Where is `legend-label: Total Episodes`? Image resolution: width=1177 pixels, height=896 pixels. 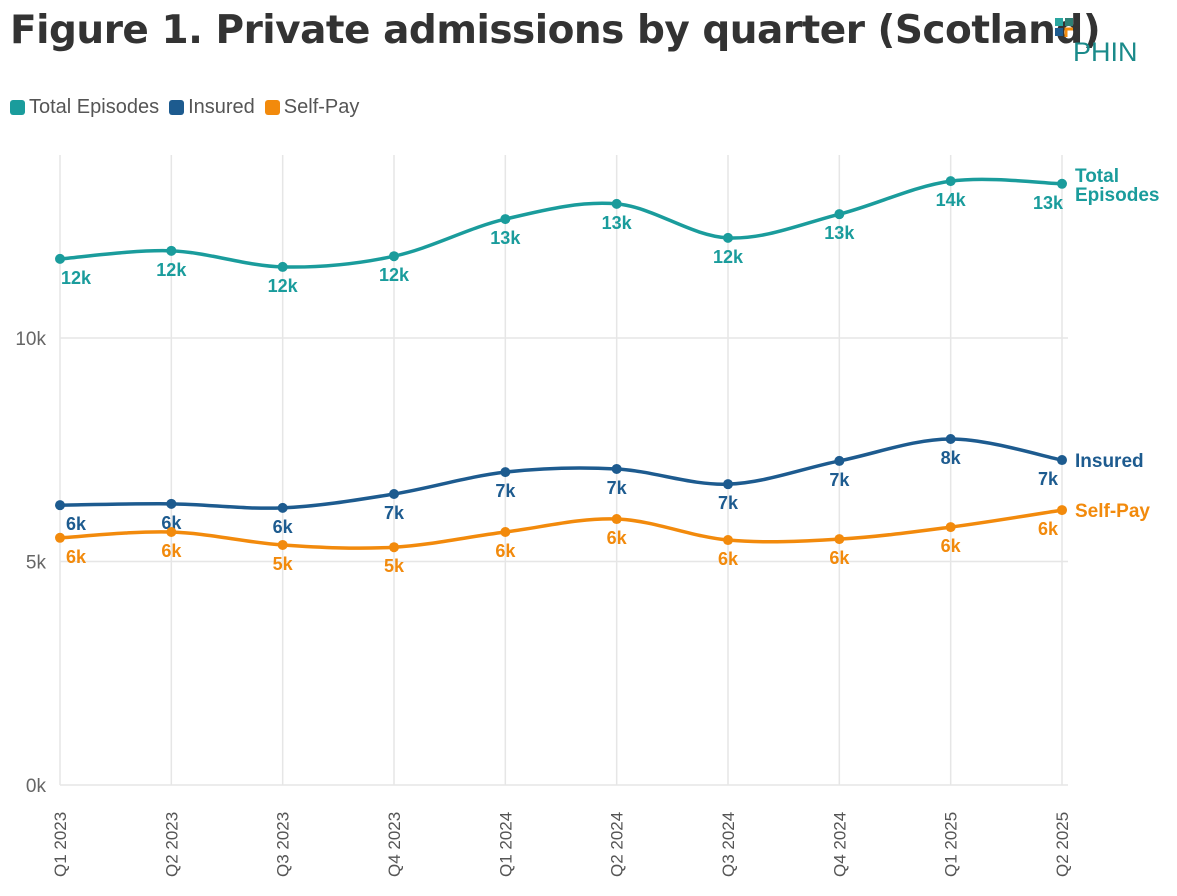 legend-label: Total Episodes is located at coordinates (94, 107).